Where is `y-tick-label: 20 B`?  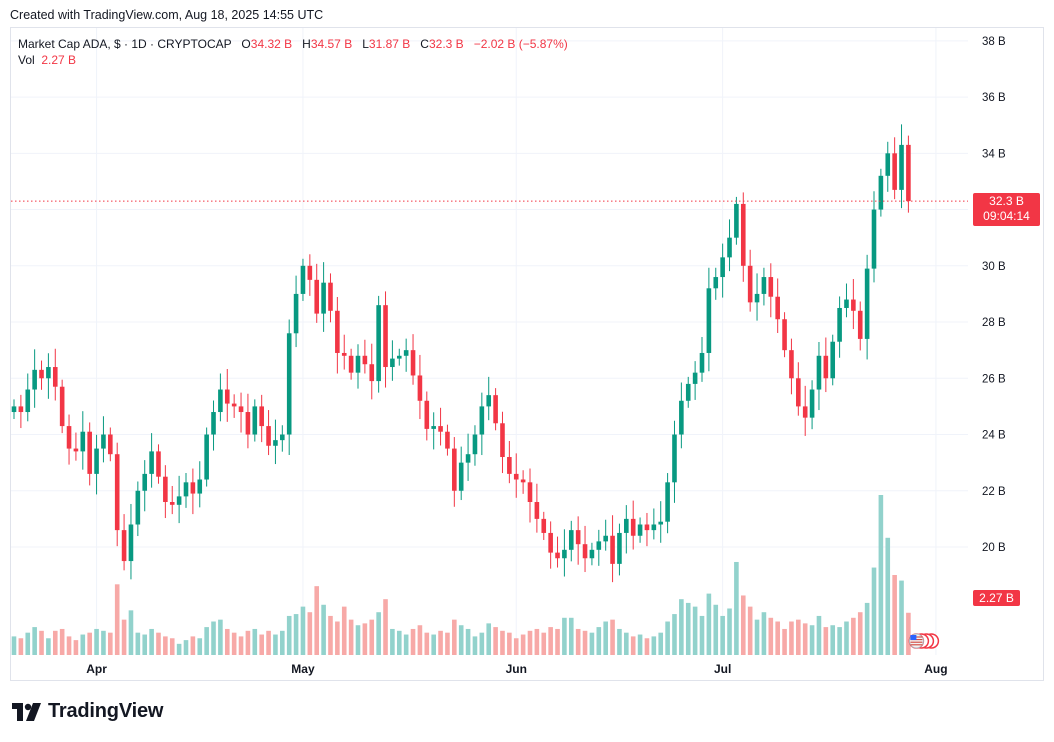 y-tick-label: 20 B is located at coordinates (994, 548).